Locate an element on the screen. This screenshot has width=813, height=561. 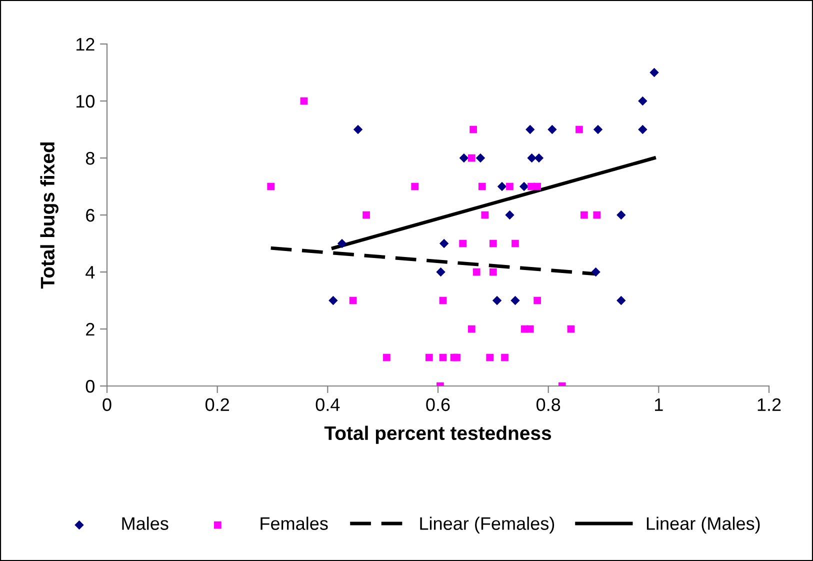
y-tick-label: 4 is located at coordinates (90, 272).